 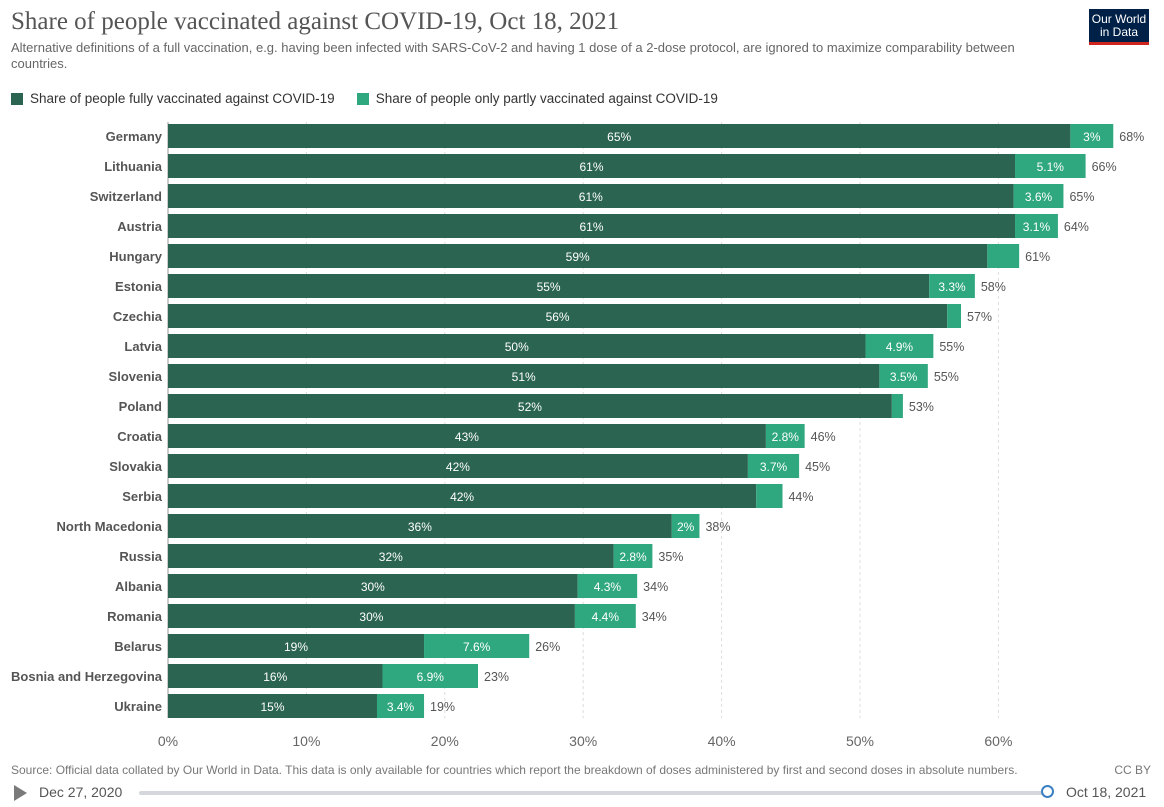 What do you see at coordinates (860, 741) in the screenshot?
I see `x-tick-label: 50%` at bounding box center [860, 741].